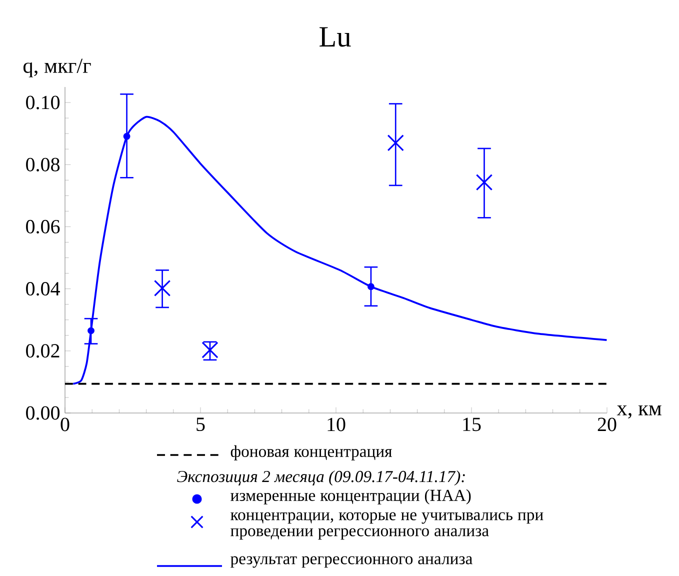 This screenshot has width=679, height=576. Describe the element at coordinates (387, 526) in the screenshot. I see `legend-label: концентрации, которые не учитывались при проведении регрессионного анализа` at that location.